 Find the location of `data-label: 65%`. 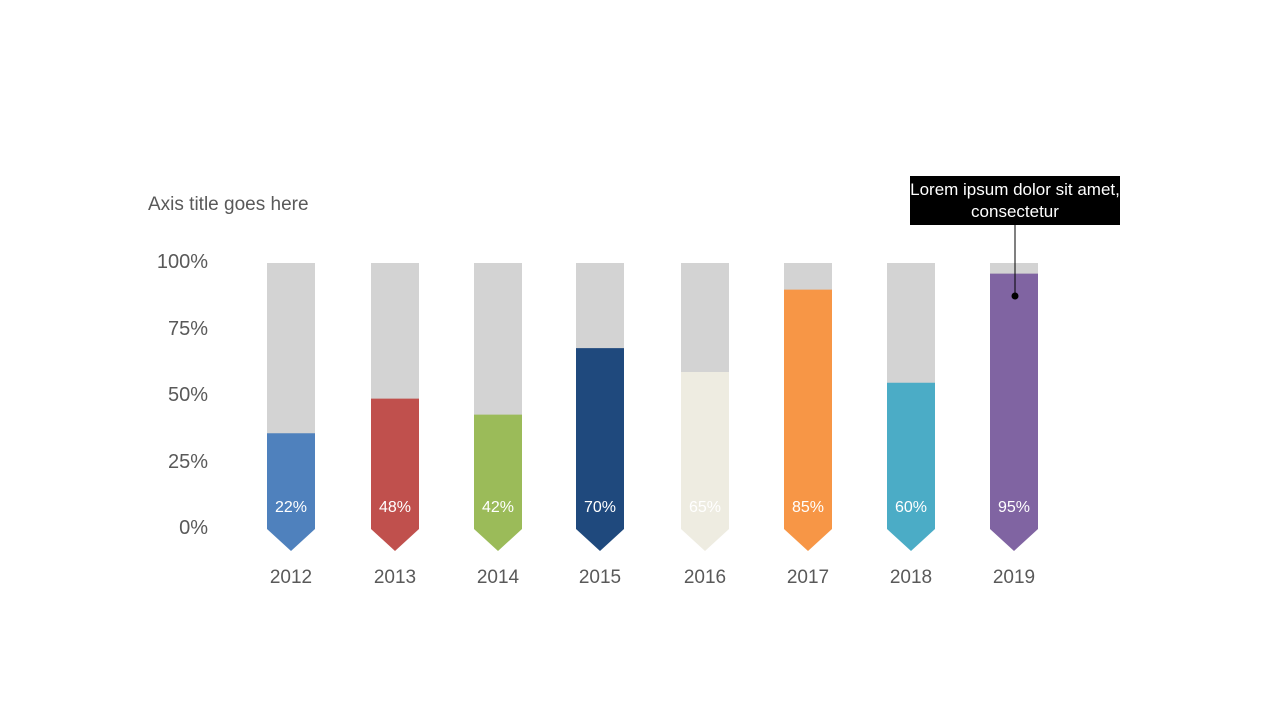

data-label: 65% is located at coordinates (705, 507).